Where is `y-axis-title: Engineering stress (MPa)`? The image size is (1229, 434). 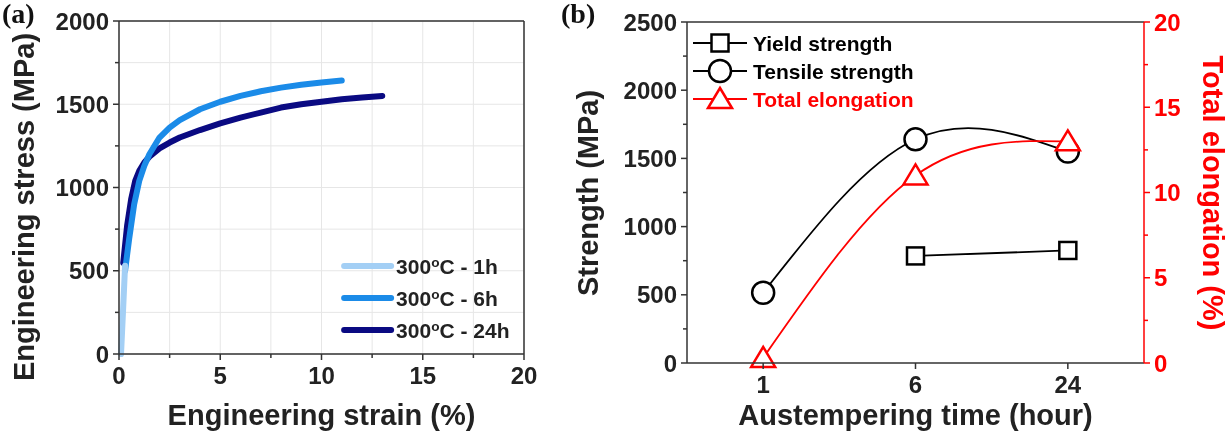
y-axis-title: Engineering stress (MPa) is located at coordinates (24, 207).